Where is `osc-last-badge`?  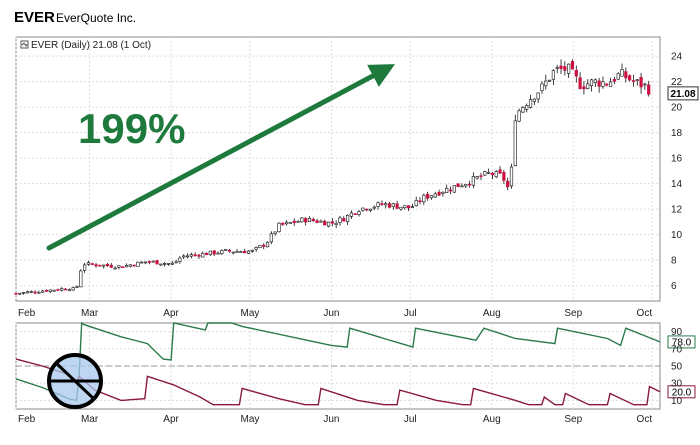
osc-last-badge is located at coordinates (681, 342).